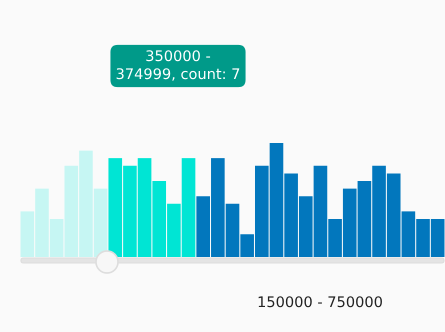  Describe the element at coordinates (320, 302) in the screenshot. I see `text: 150000 - 750000` at that location.